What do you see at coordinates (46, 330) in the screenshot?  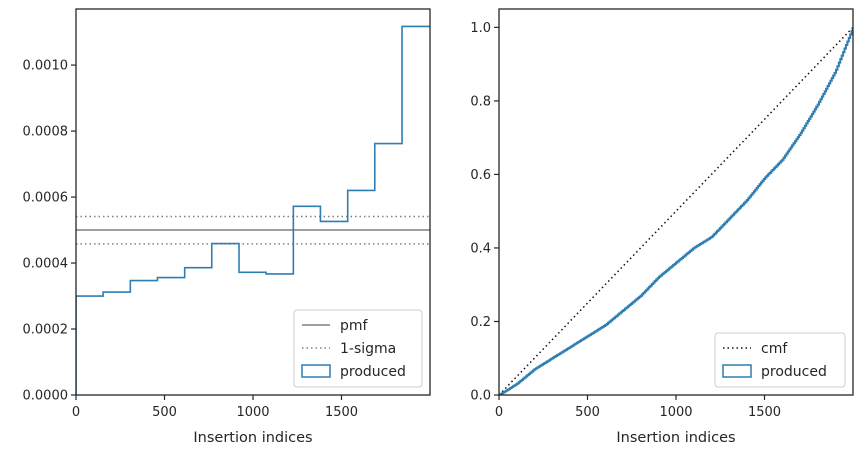 I see `y-tick-label: 0.0002` at bounding box center [46, 330].